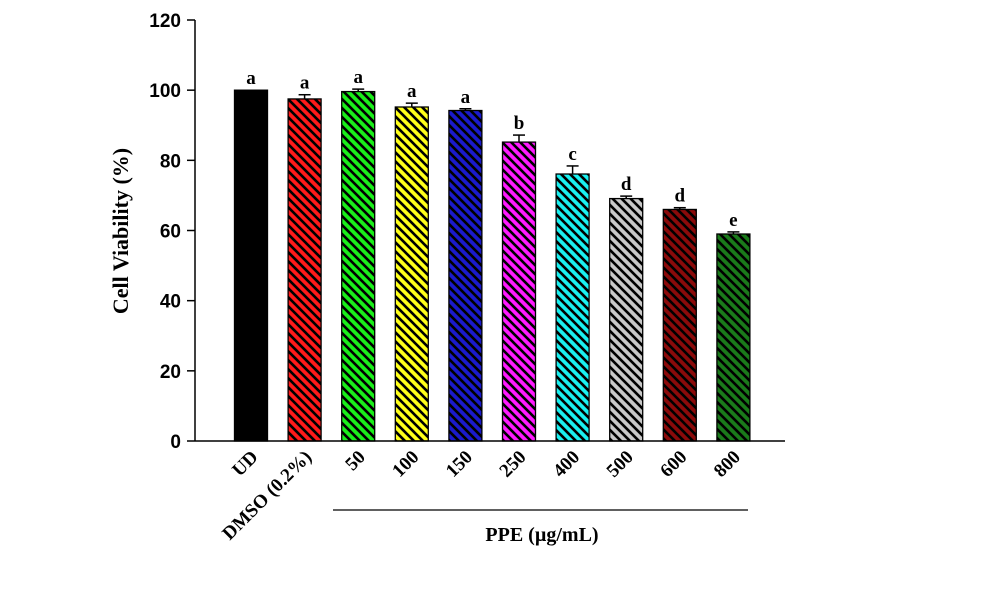 This screenshot has width=986, height=616. Describe the element at coordinates (680, 196) in the screenshot. I see `significance-label-8: d` at that location.